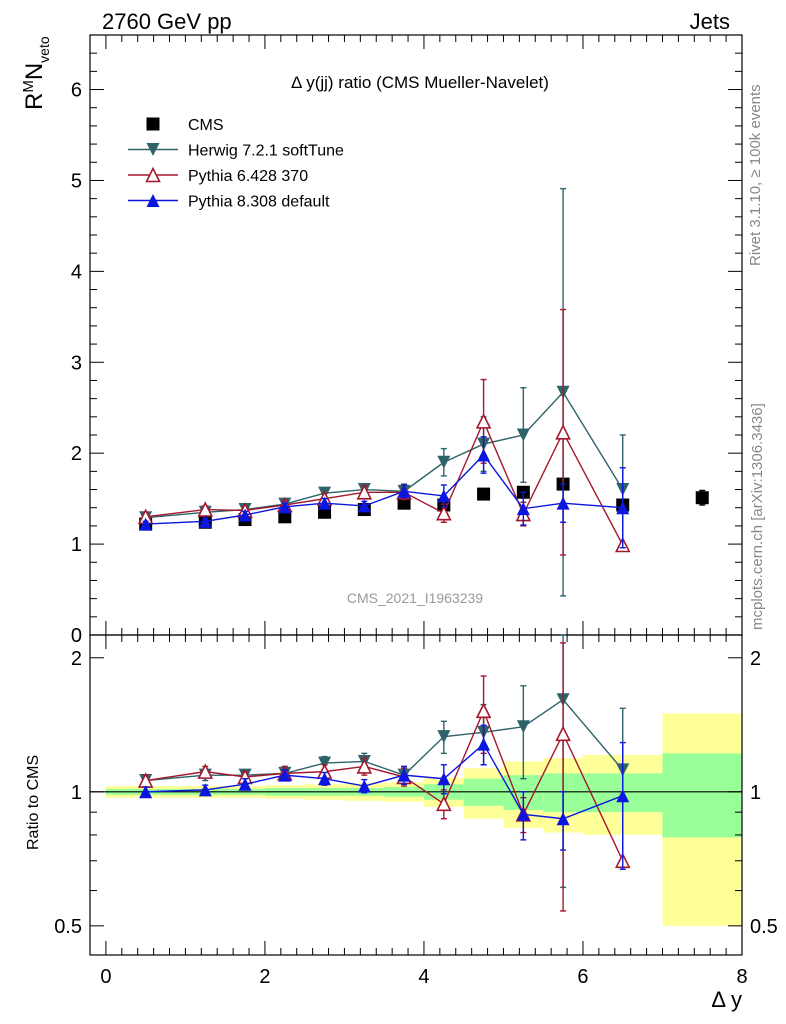  What do you see at coordinates (415, 598) in the screenshot?
I see `analysis-watermark: CMS_2021_I1963239` at bounding box center [415, 598].